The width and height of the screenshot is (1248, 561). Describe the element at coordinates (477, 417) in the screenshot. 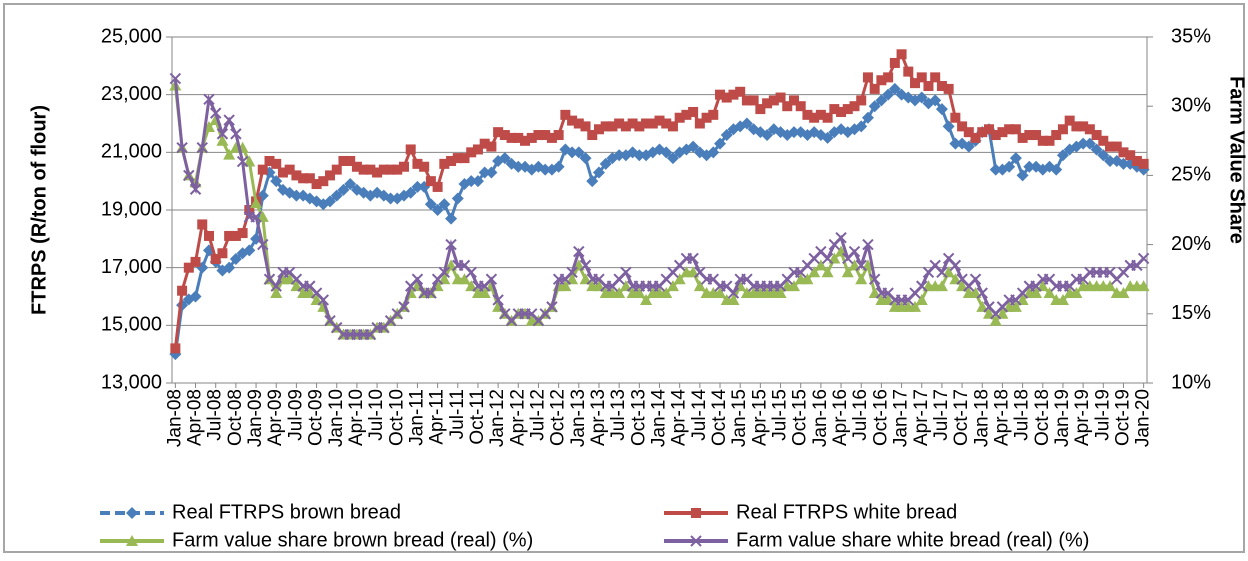

I see `x-tick-label: Oct-11` at that location.